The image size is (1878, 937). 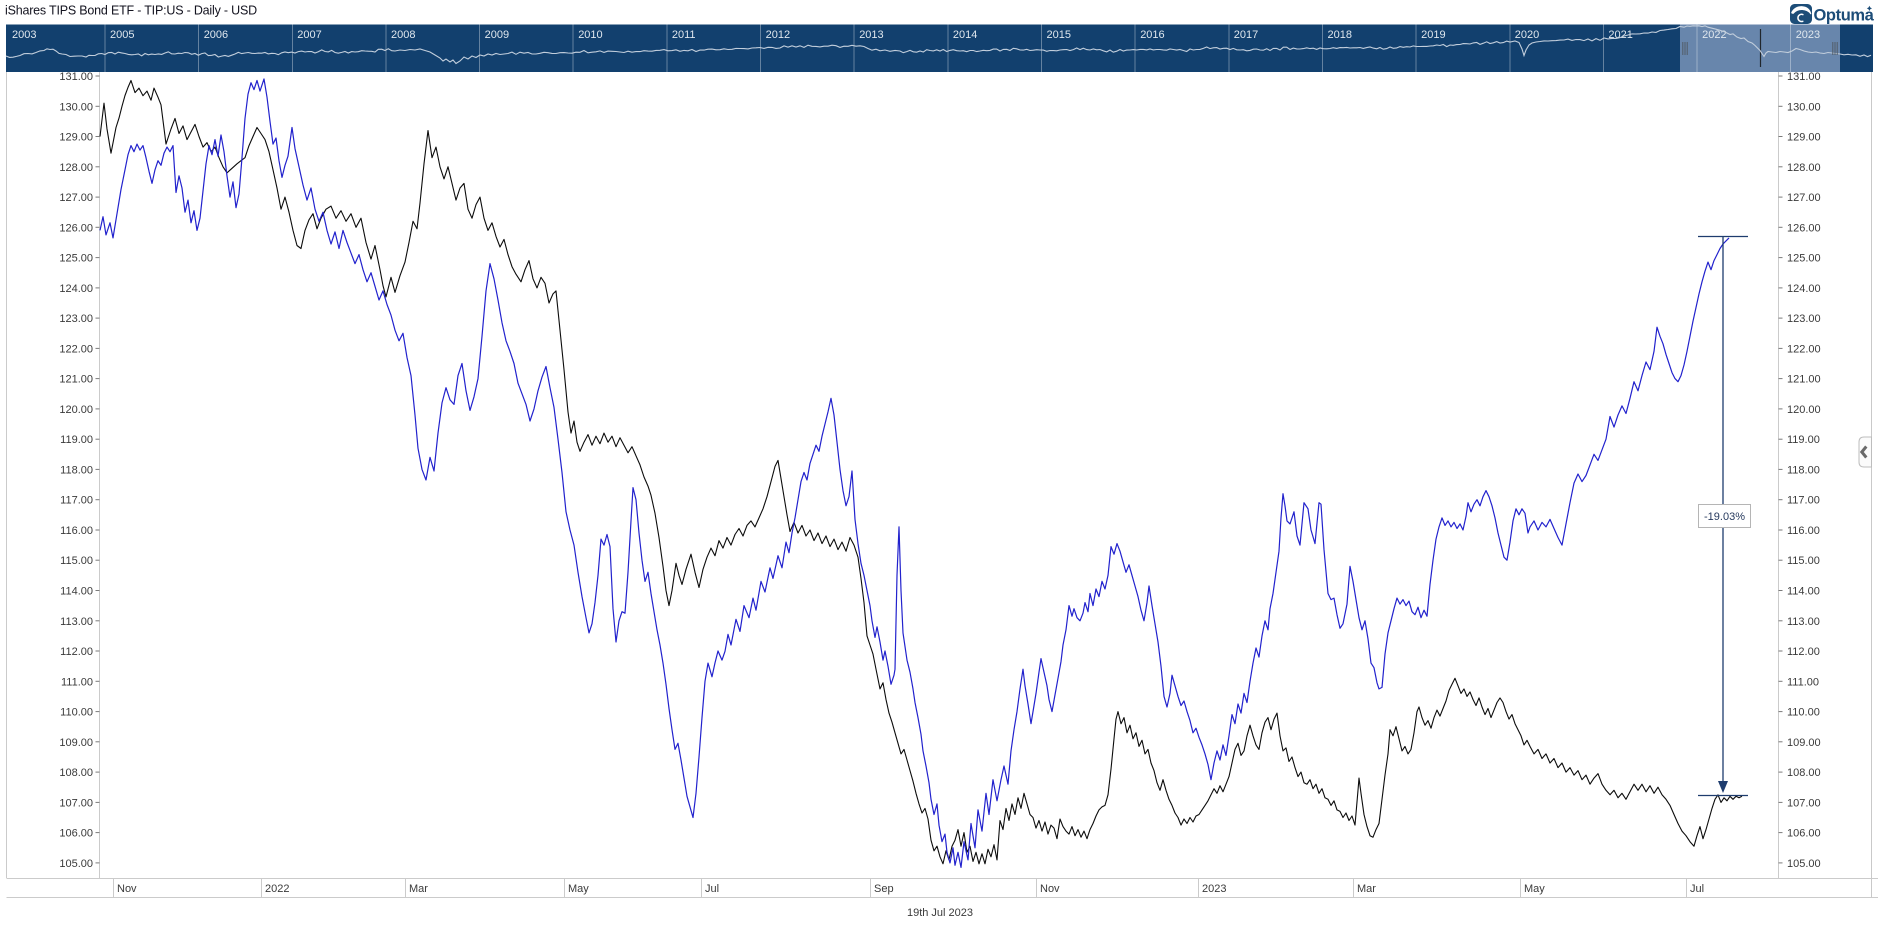 What do you see at coordinates (216, 35) in the screenshot?
I see `svg-text: 2006` at bounding box center [216, 35].